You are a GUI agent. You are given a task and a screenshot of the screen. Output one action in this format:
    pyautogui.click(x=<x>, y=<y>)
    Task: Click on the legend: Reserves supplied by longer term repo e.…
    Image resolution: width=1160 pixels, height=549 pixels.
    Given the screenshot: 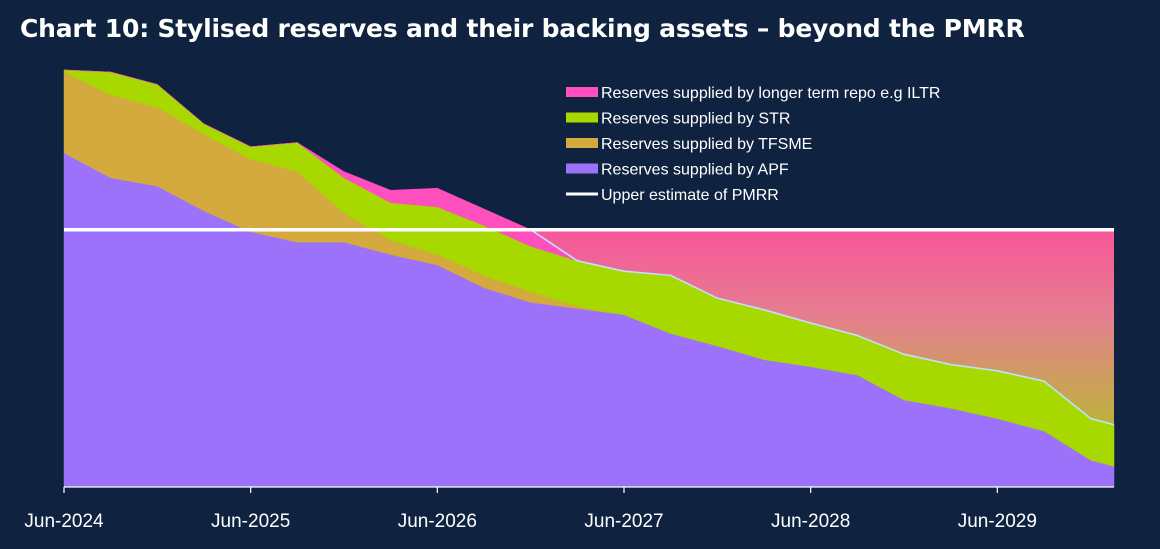 What is the action you would take?
    pyautogui.click(x=753, y=144)
    